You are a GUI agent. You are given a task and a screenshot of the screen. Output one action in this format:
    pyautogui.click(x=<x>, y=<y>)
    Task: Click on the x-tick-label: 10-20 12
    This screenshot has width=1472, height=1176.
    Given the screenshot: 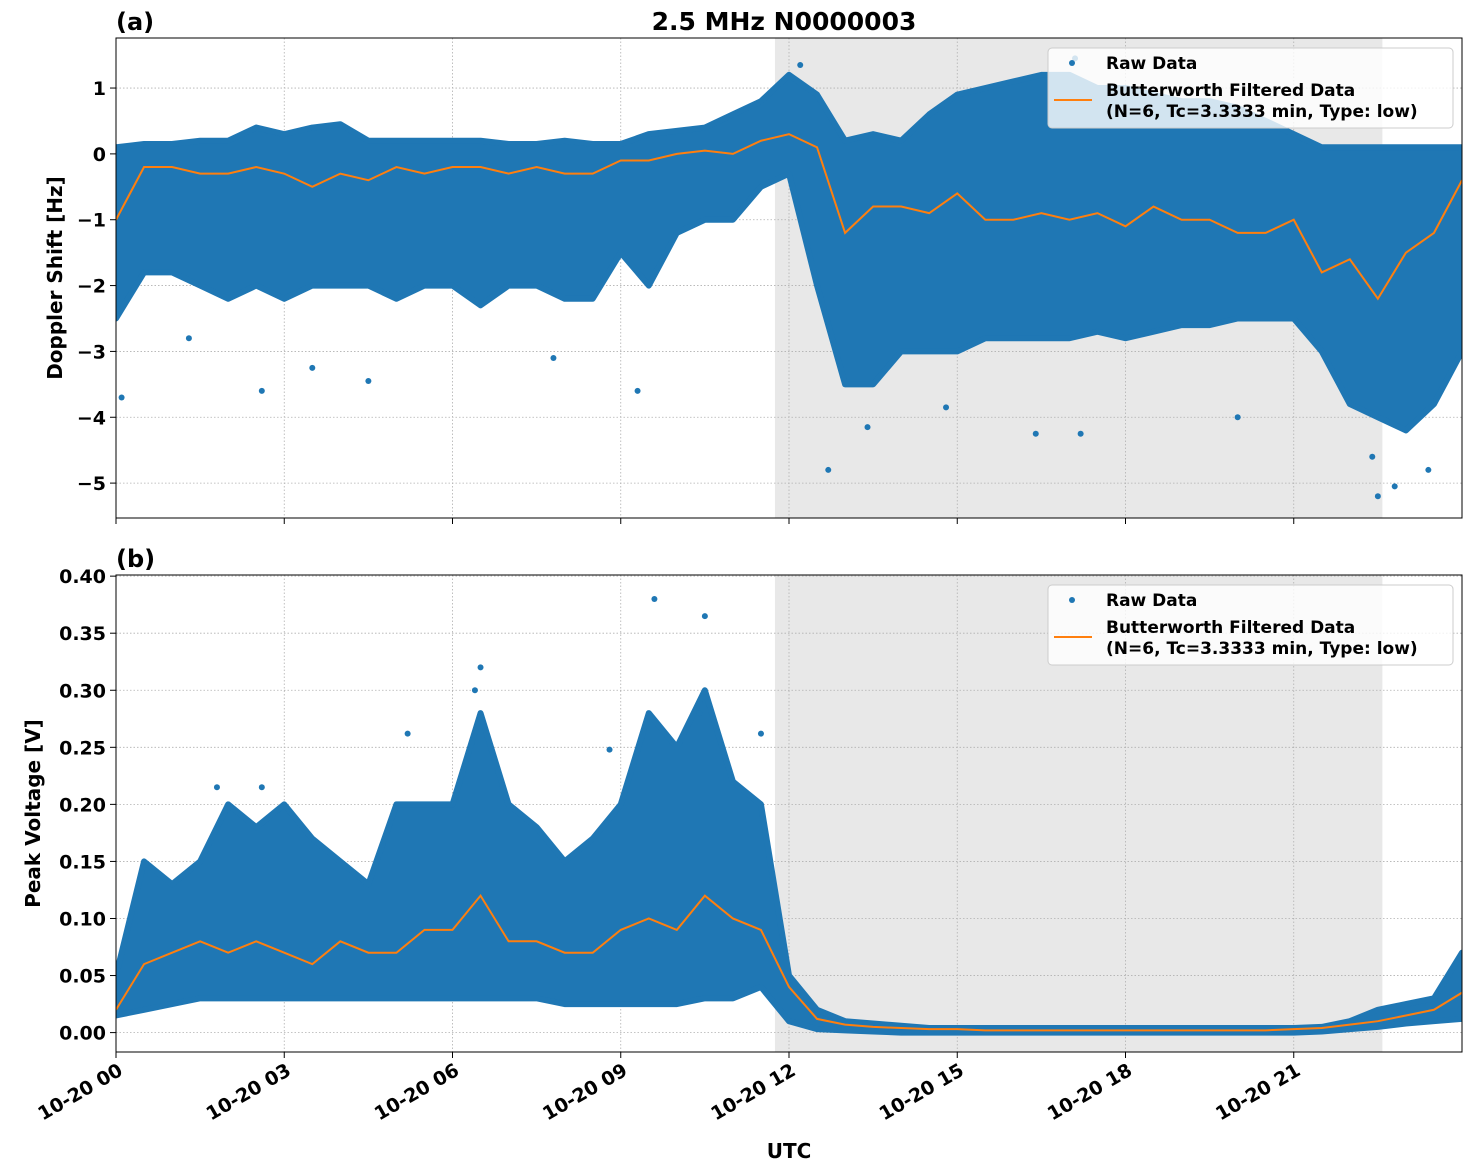 What is the action you would take?
    pyautogui.click(x=753, y=1092)
    